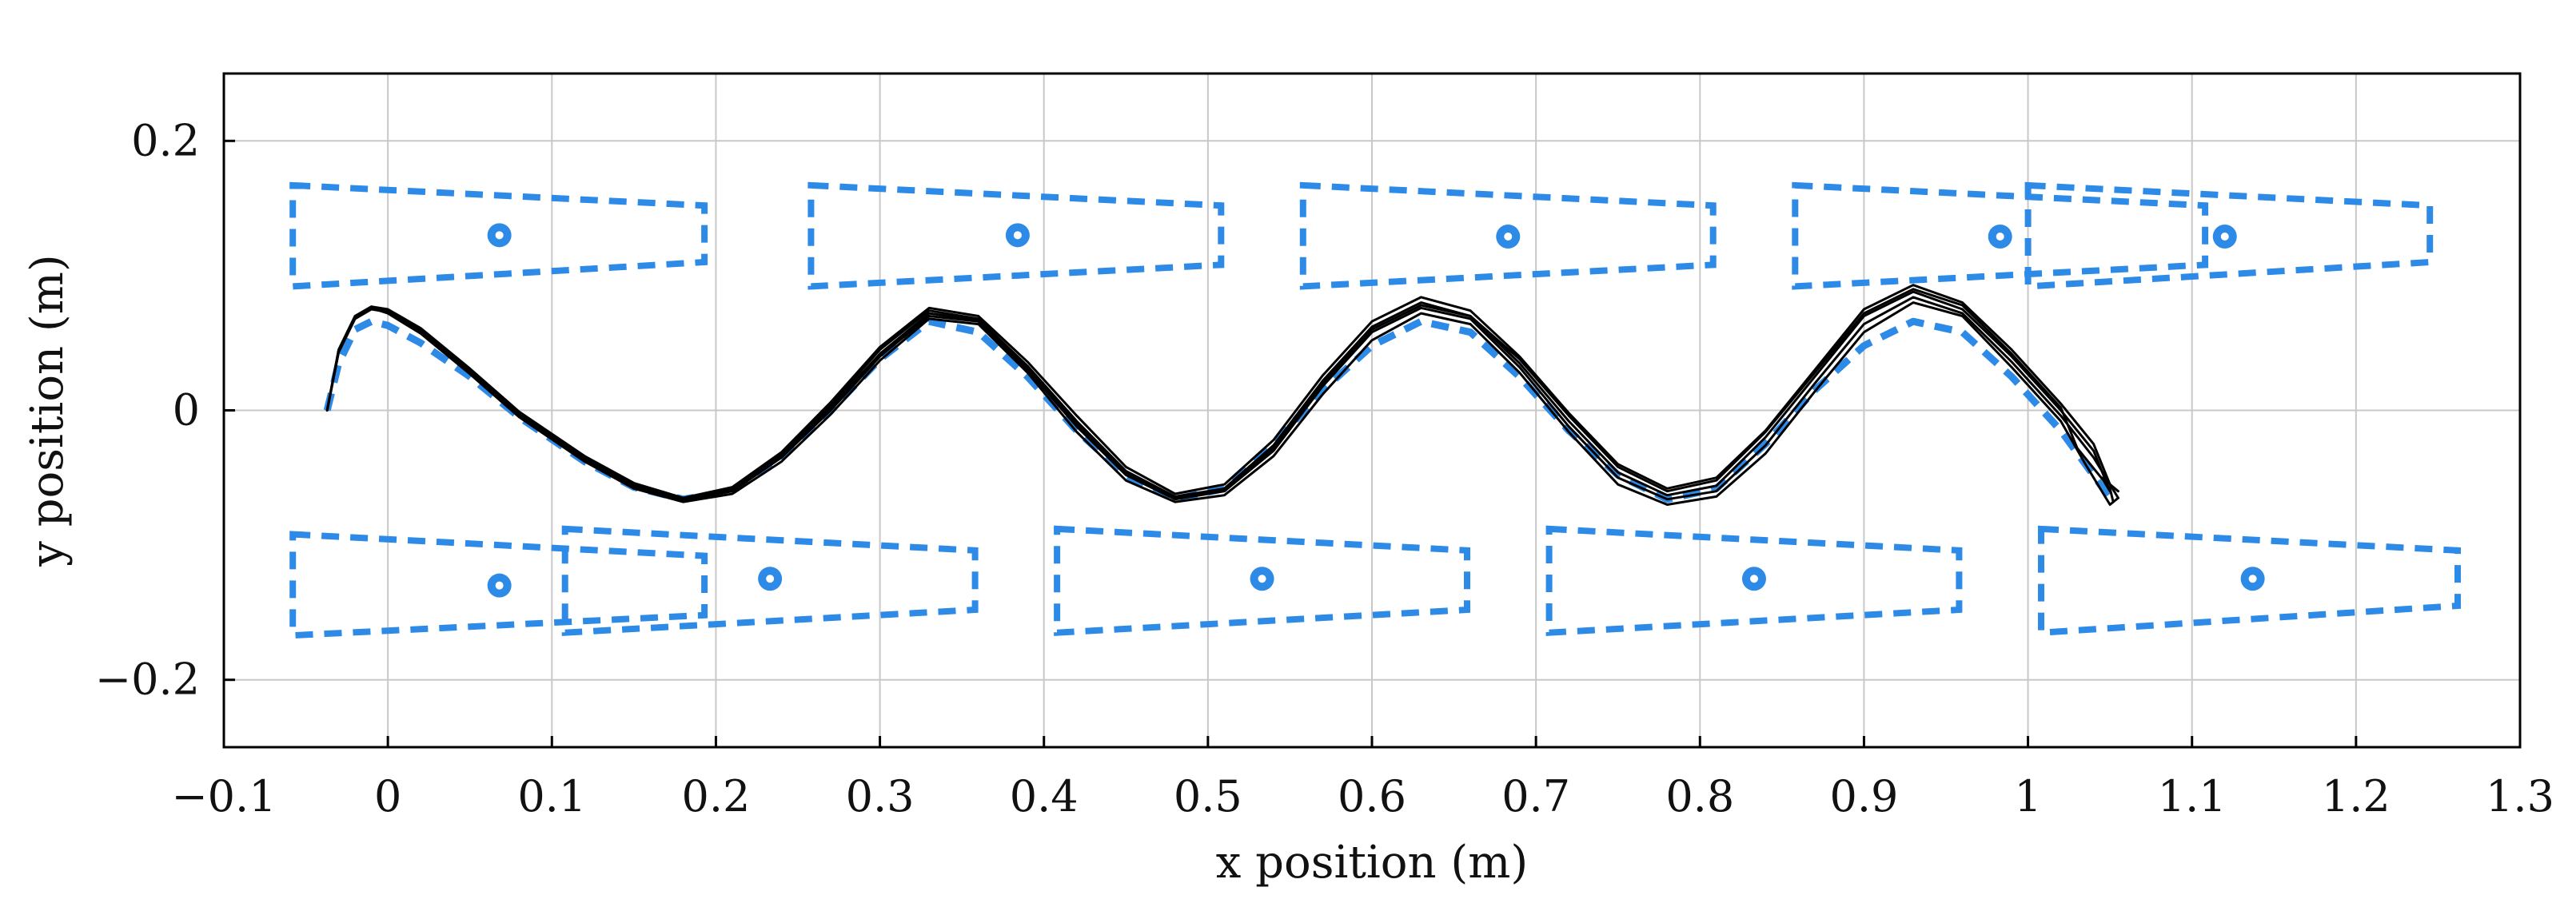 The width and height of the screenshot is (2576, 911). Describe the element at coordinates (2028, 796) in the screenshot. I see `x-tick-label-11: 1` at that location.